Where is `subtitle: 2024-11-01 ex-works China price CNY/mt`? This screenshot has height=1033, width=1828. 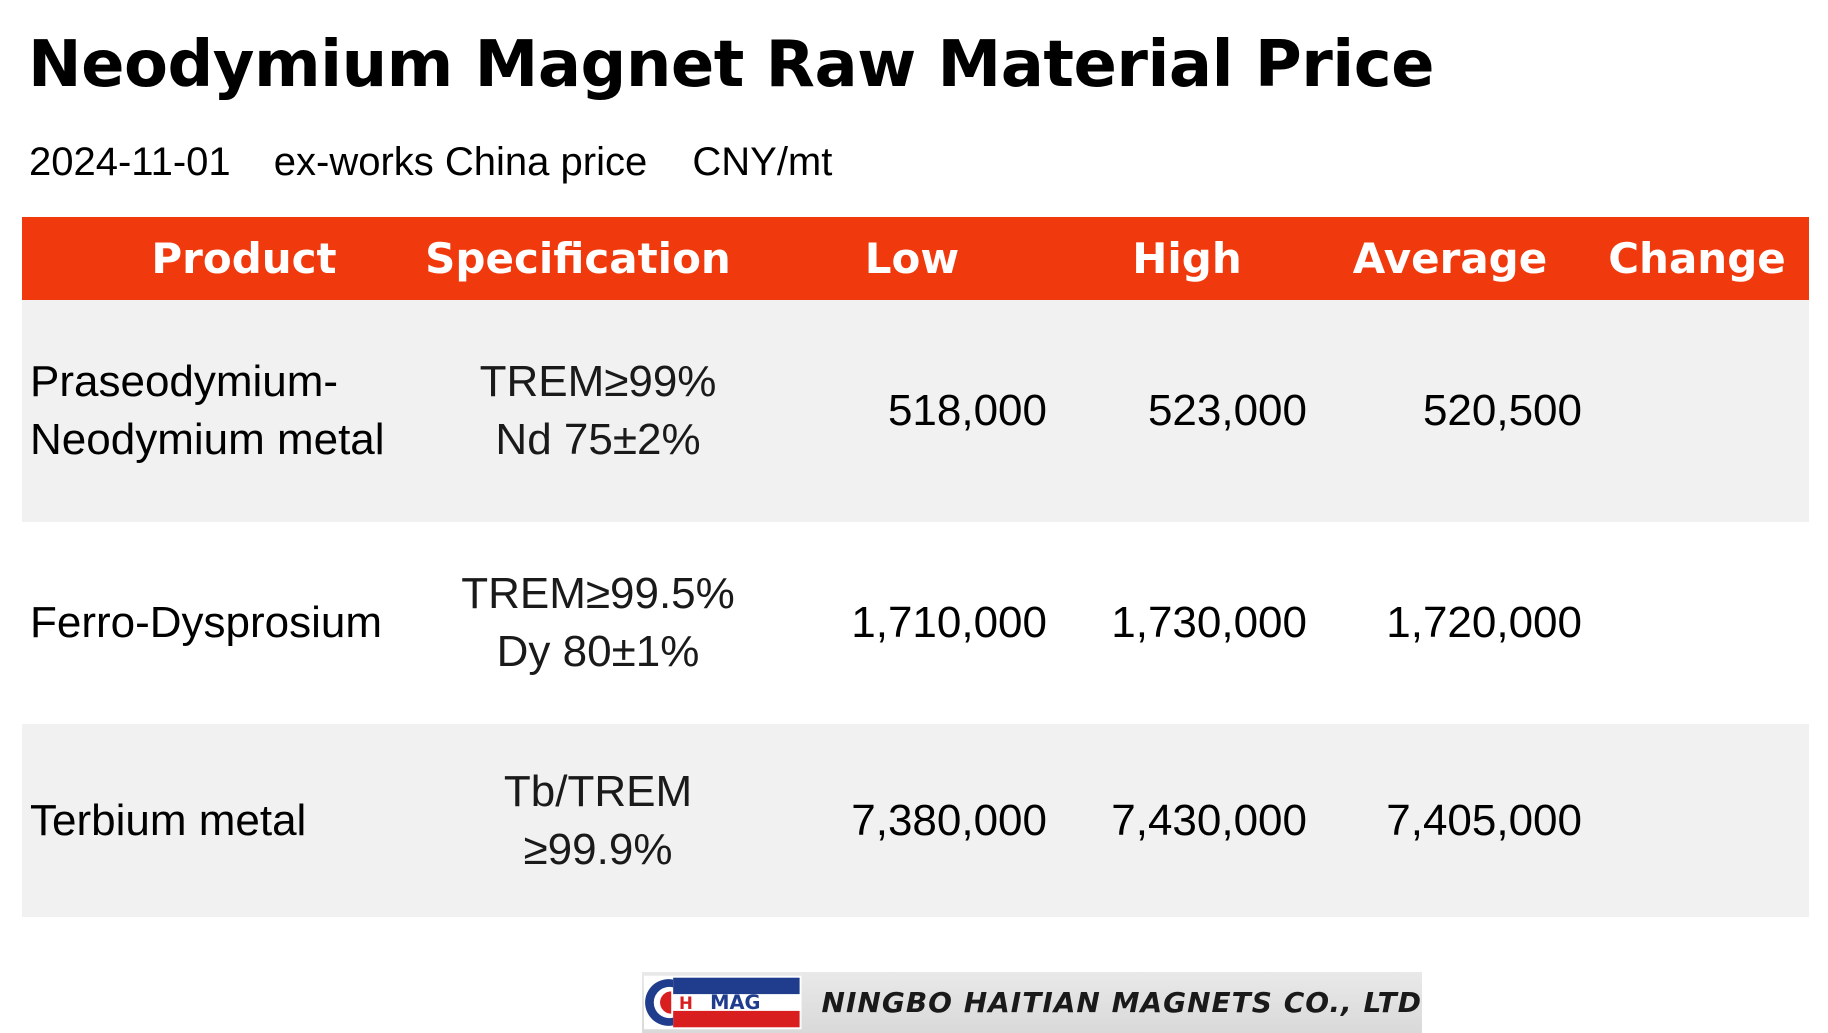 subtitle: 2024-11-01 ex-works China price CNY/mt is located at coordinates (430, 162).